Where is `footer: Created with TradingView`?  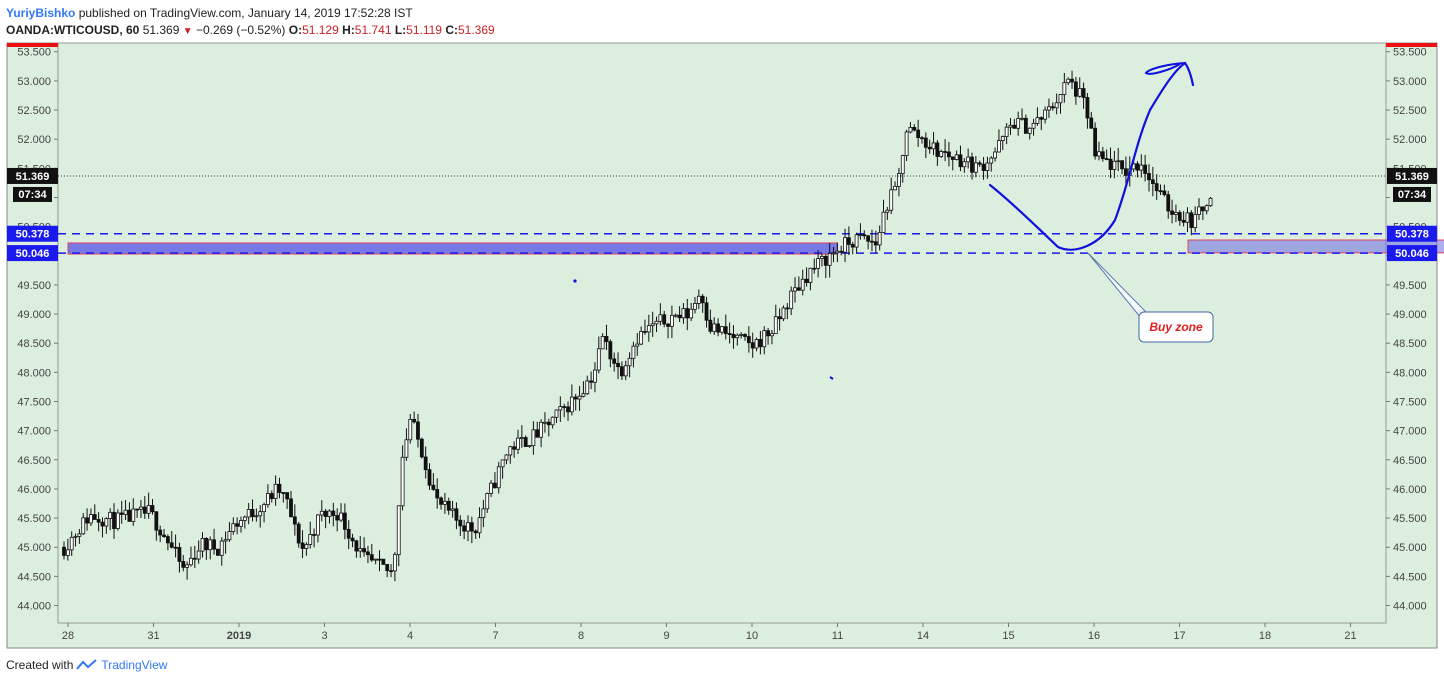
footer: Created with TradingView is located at coordinates (86, 665).